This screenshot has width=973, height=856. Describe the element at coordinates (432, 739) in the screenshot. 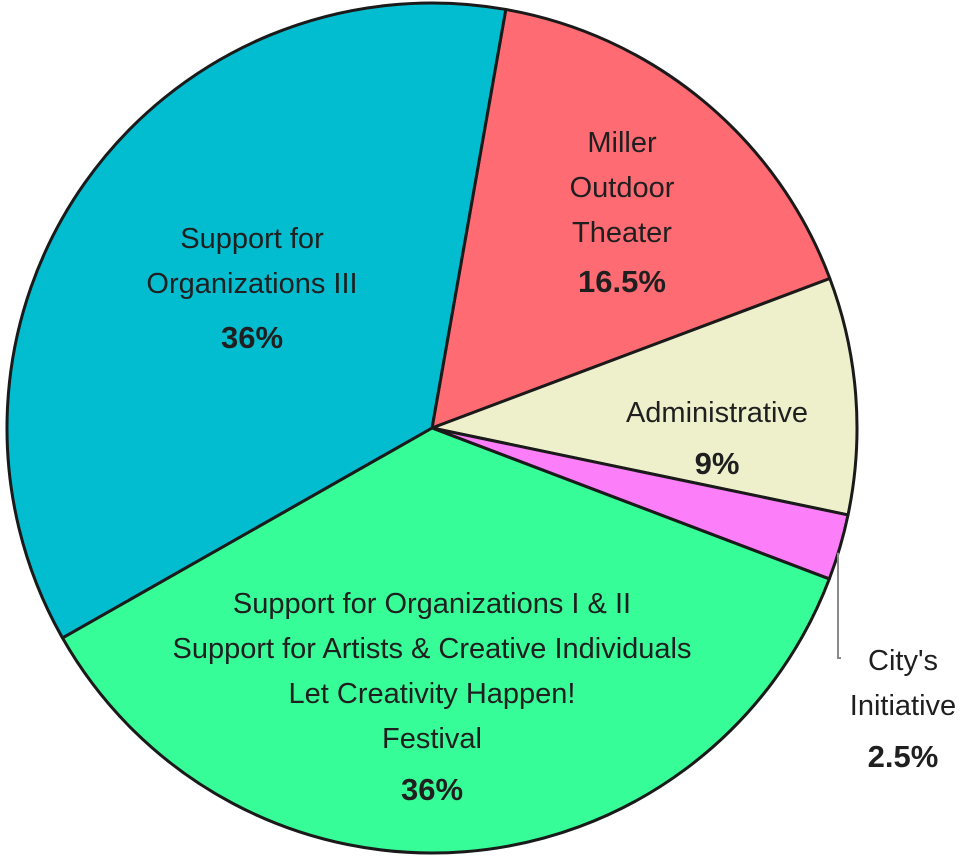

I see `slice-label: Festival` at that location.